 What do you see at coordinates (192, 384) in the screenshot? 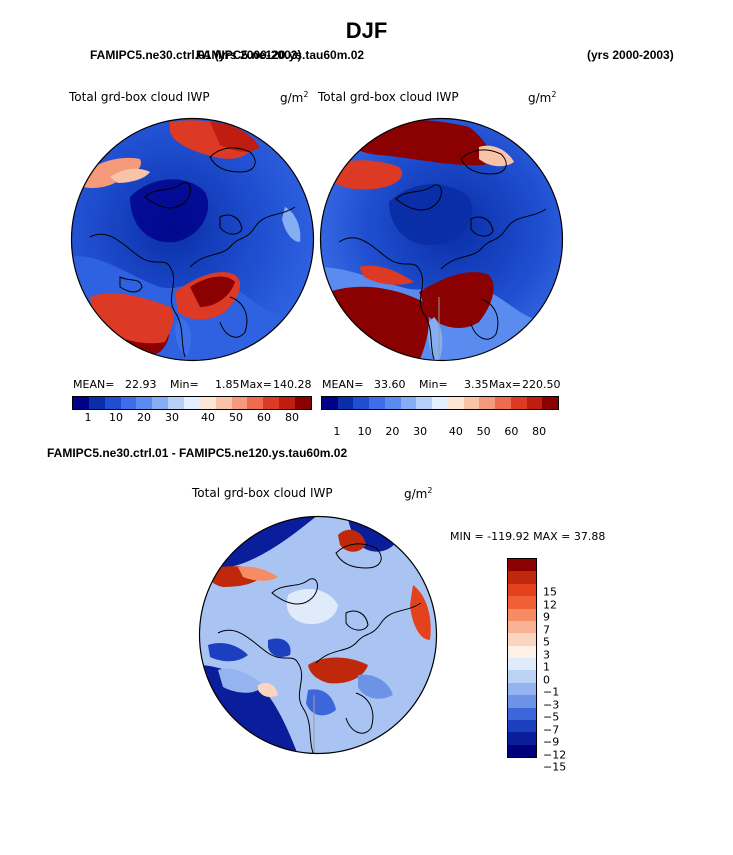
I see `map1-stats: MEAN= 22.93 Min= 1.85 Max= 140.28` at bounding box center [192, 384].